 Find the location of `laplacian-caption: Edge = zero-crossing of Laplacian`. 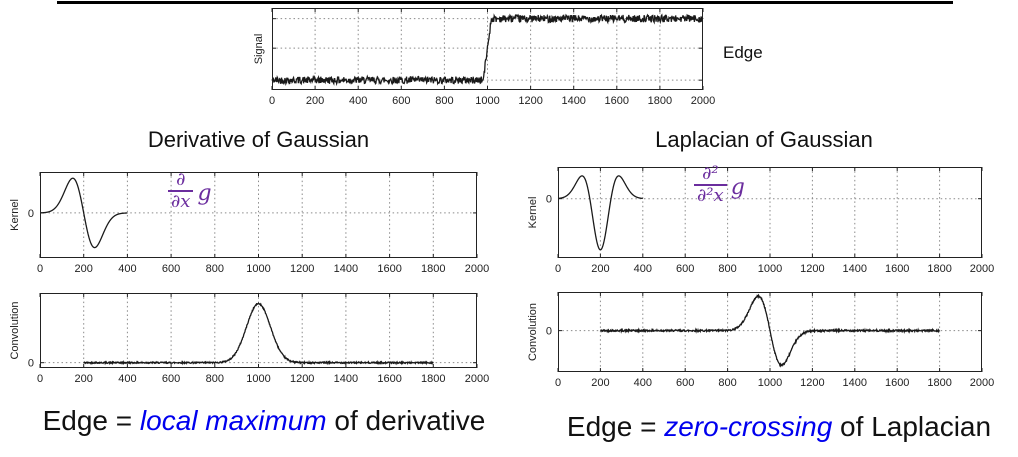

laplacian-caption: Edge = zero-crossing of Laplacian is located at coordinates (779, 427).